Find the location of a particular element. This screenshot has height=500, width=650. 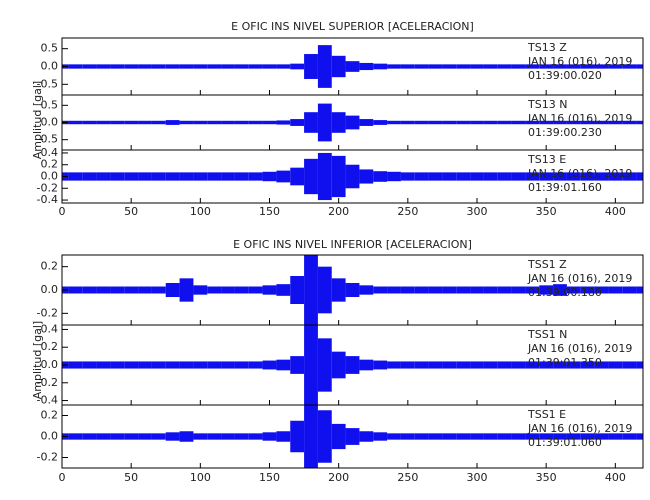

trace-annotation: TS13 N is located at coordinates (547, 104).